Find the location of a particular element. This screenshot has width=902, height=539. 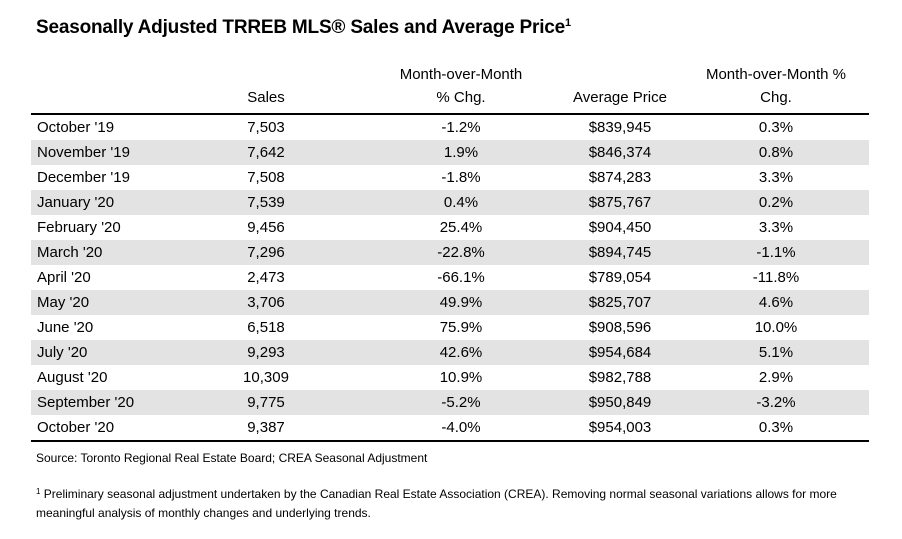

header-mom-sales: Month-over-Month % Chg. is located at coordinates (461, 86).